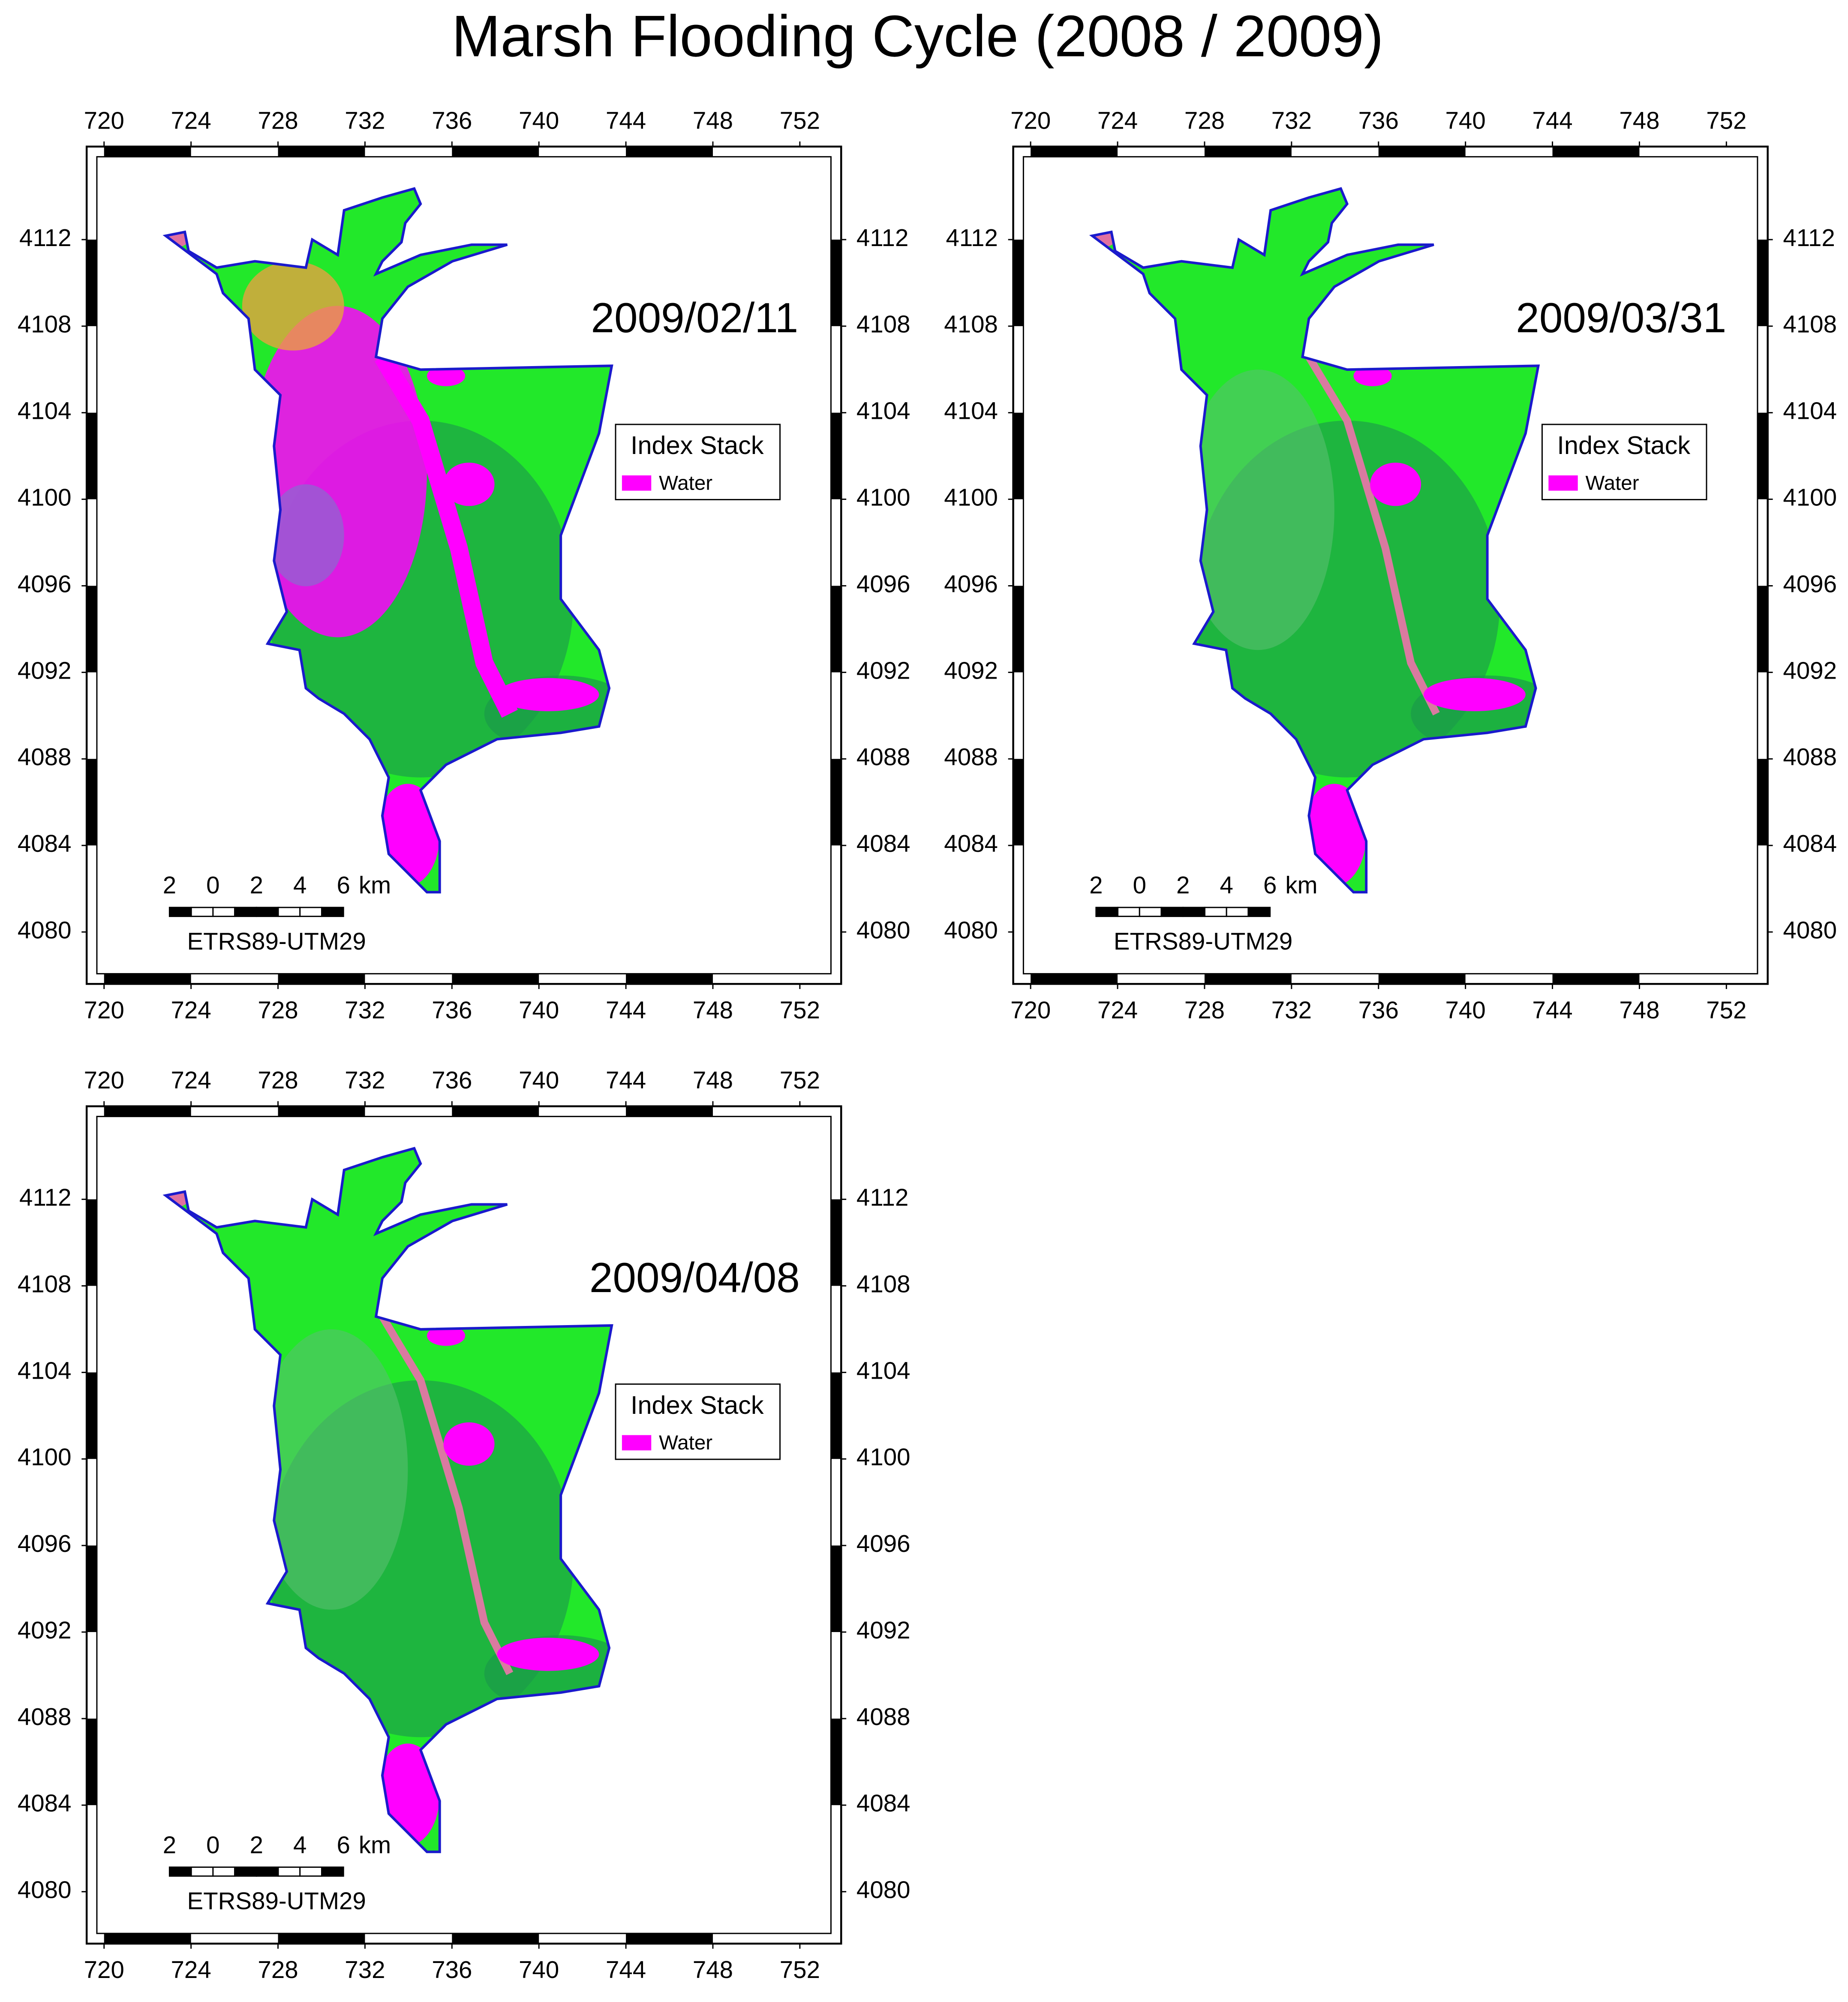  Describe the element at coordinates (1563, 483) in the screenshot. I see `legend-swatch` at that location.